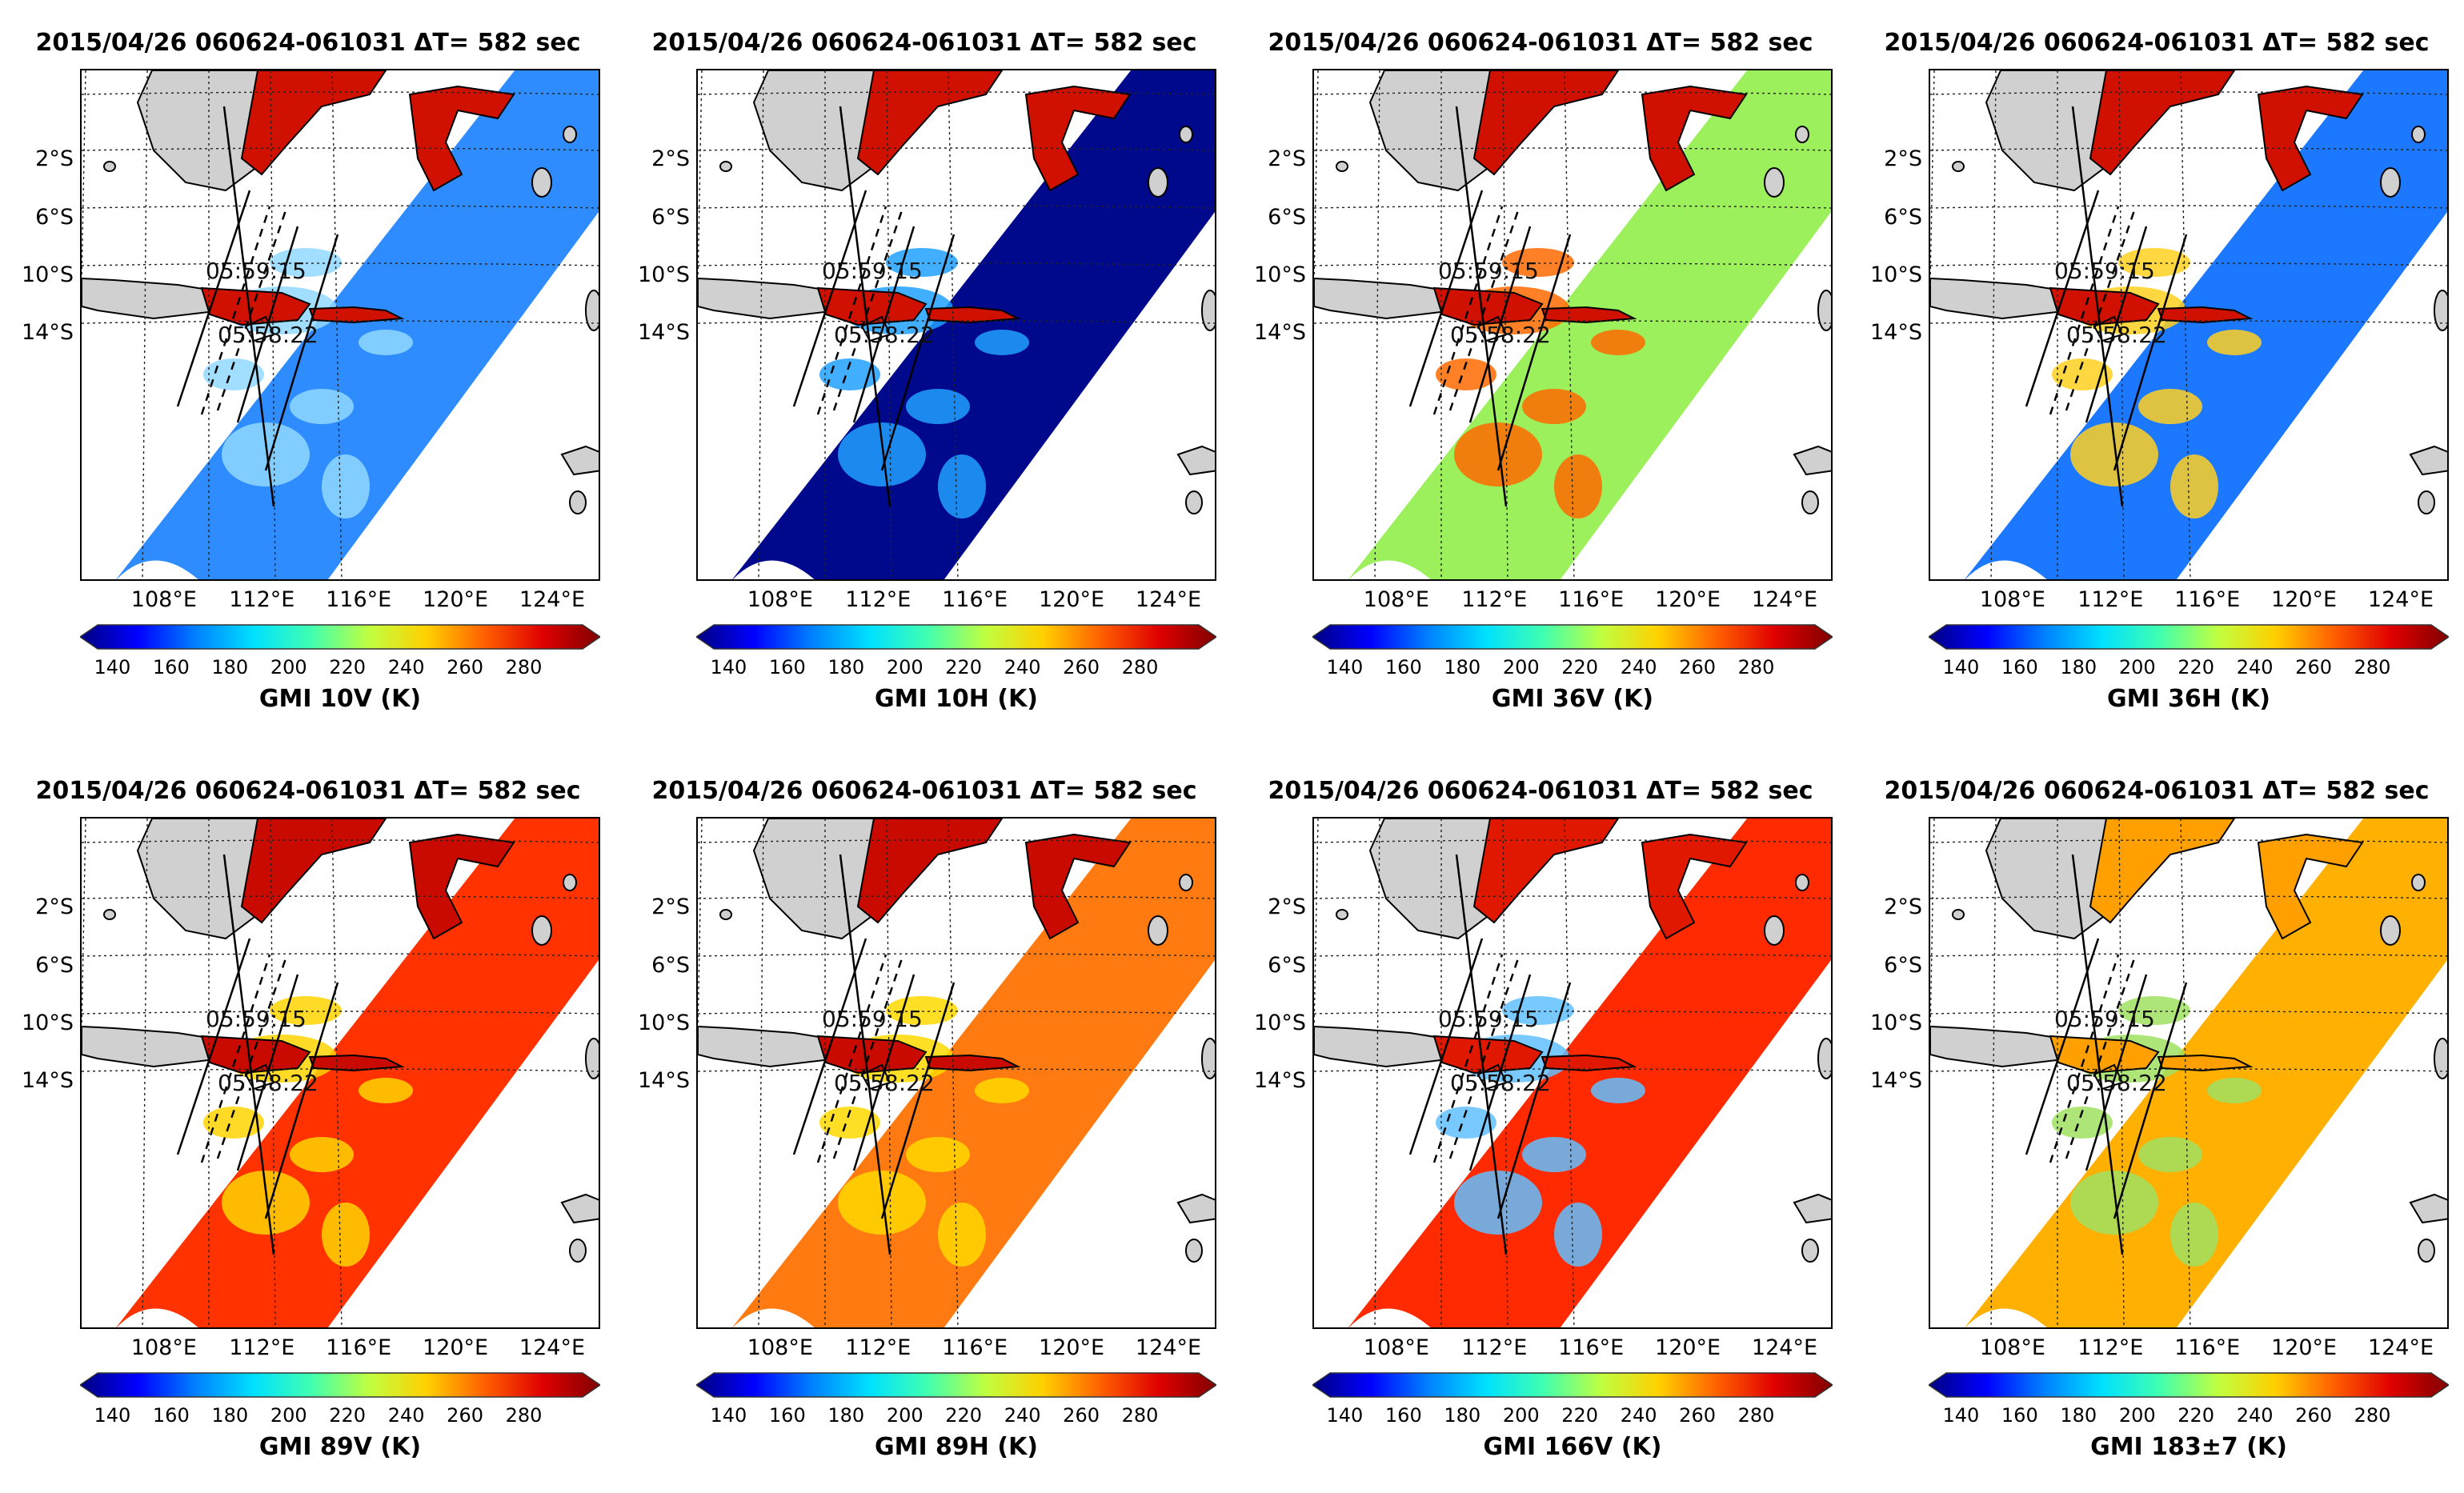 This screenshot has height=1493, width=2464. What do you see at coordinates (256, 271) in the screenshot?
I see `time-annotation-1: 05:59:15` at bounding box center [256, 271].